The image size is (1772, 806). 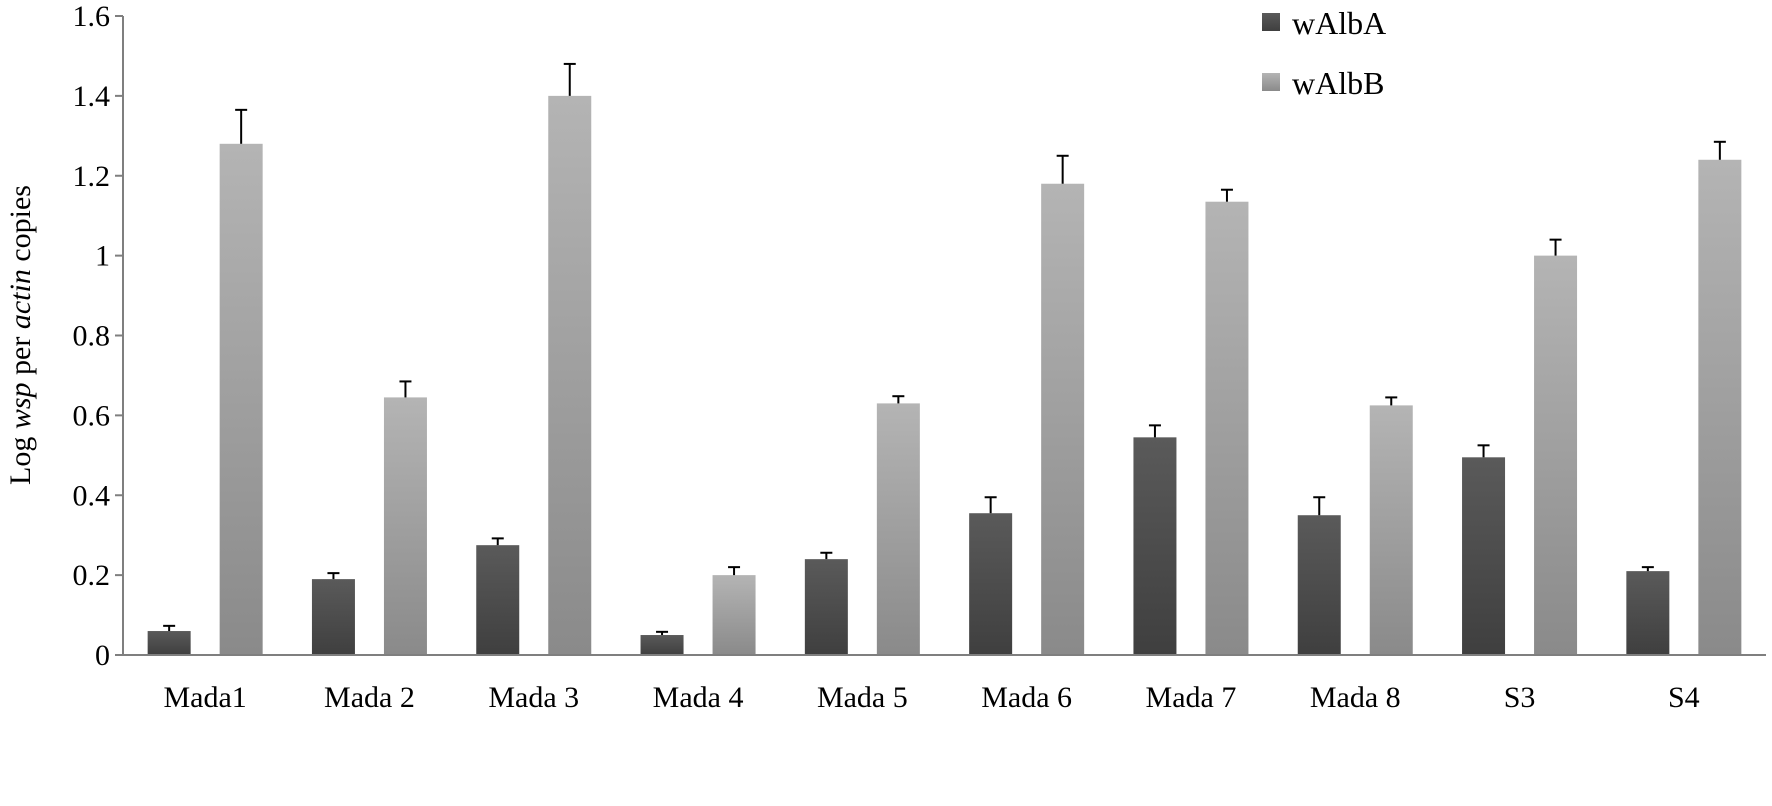 I want to click on x-tick-label: Mada 4, so click(x=698, y=697).